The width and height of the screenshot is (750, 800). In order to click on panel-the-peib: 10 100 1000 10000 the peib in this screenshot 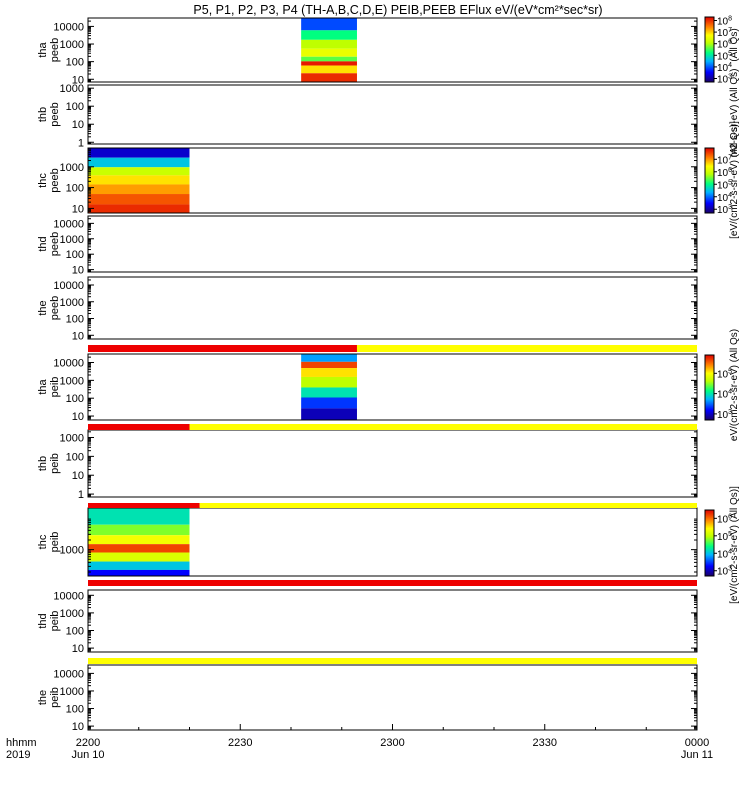, I will do `click(367, 695)`.